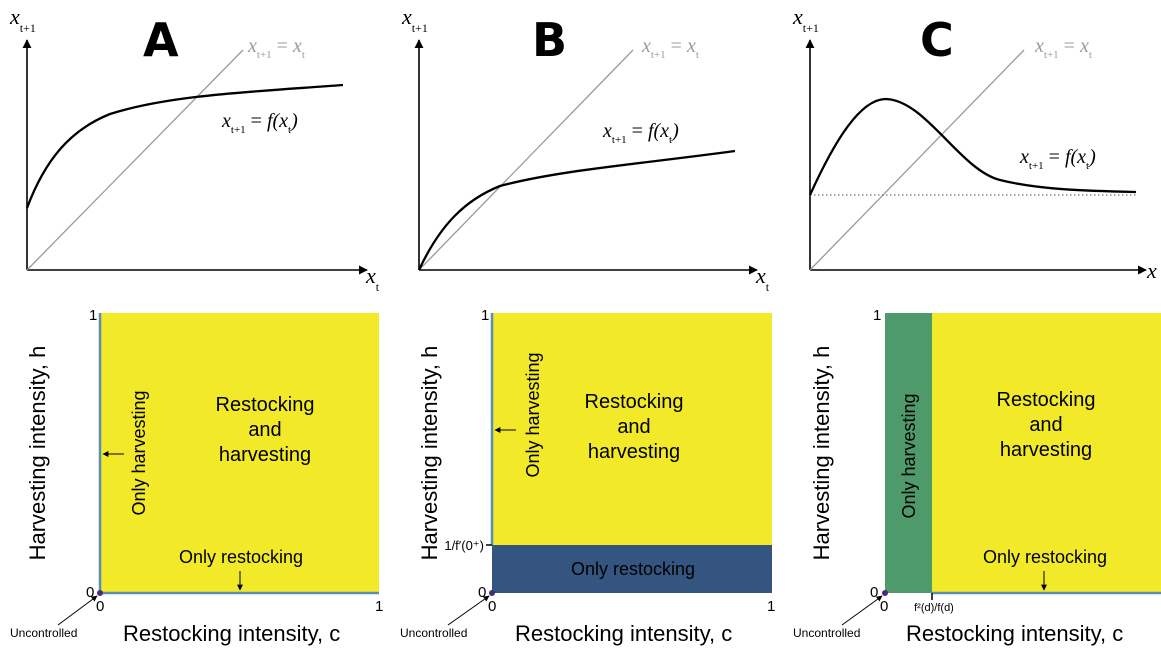 The height and width of the screenshot is (648, 1161). I want to click on panel-b-identity-label: xt+1 = xt, so click(670, 48).